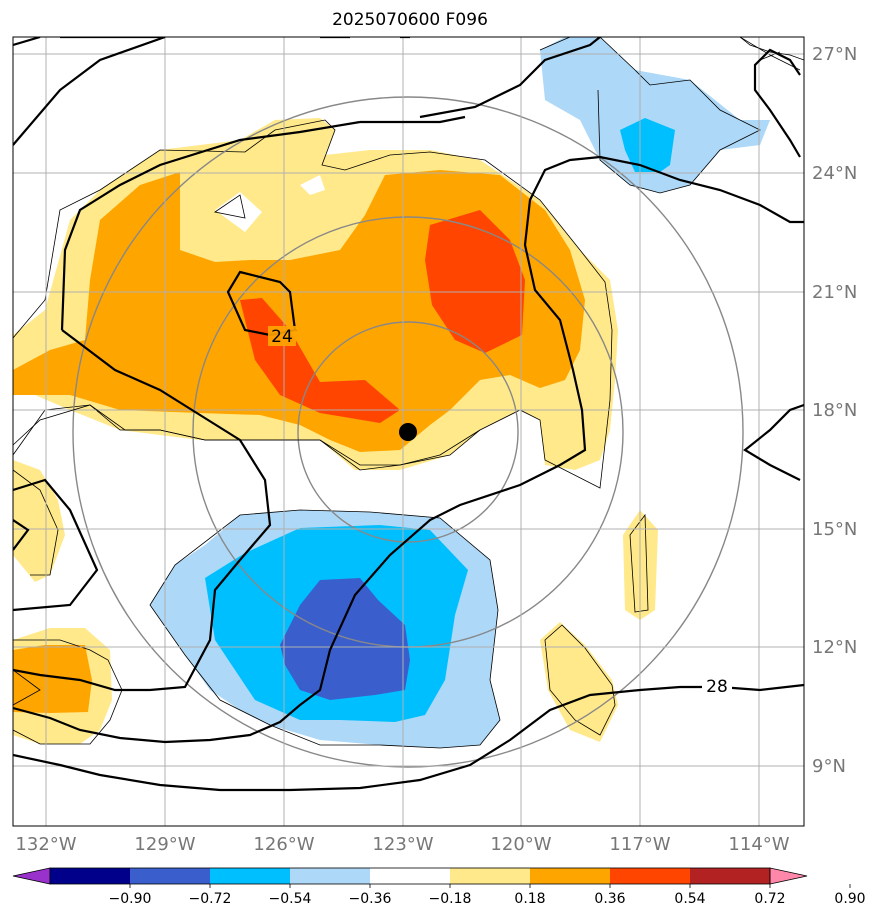 Image resolution: width=874 pixels, height=924 pixels. Describe the element at coordinates (834, 54) in the screenshot. I see `lat-label: 27°N` at that location.